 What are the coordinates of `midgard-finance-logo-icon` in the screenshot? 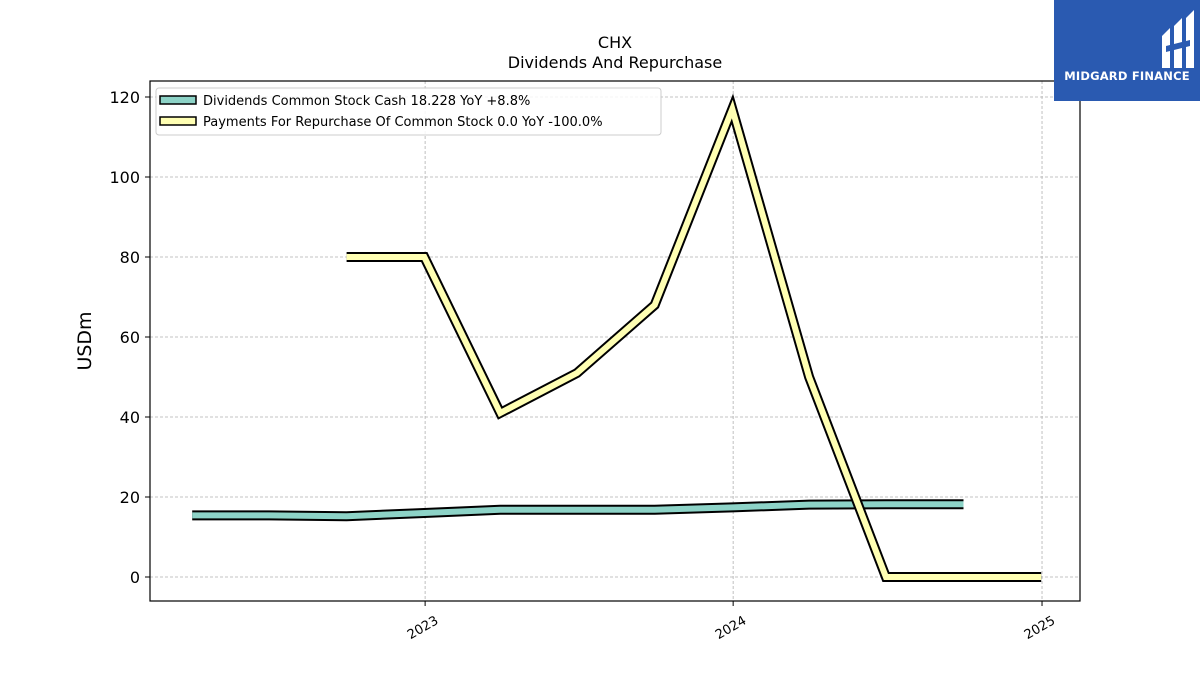 It's located at (1178, 39).